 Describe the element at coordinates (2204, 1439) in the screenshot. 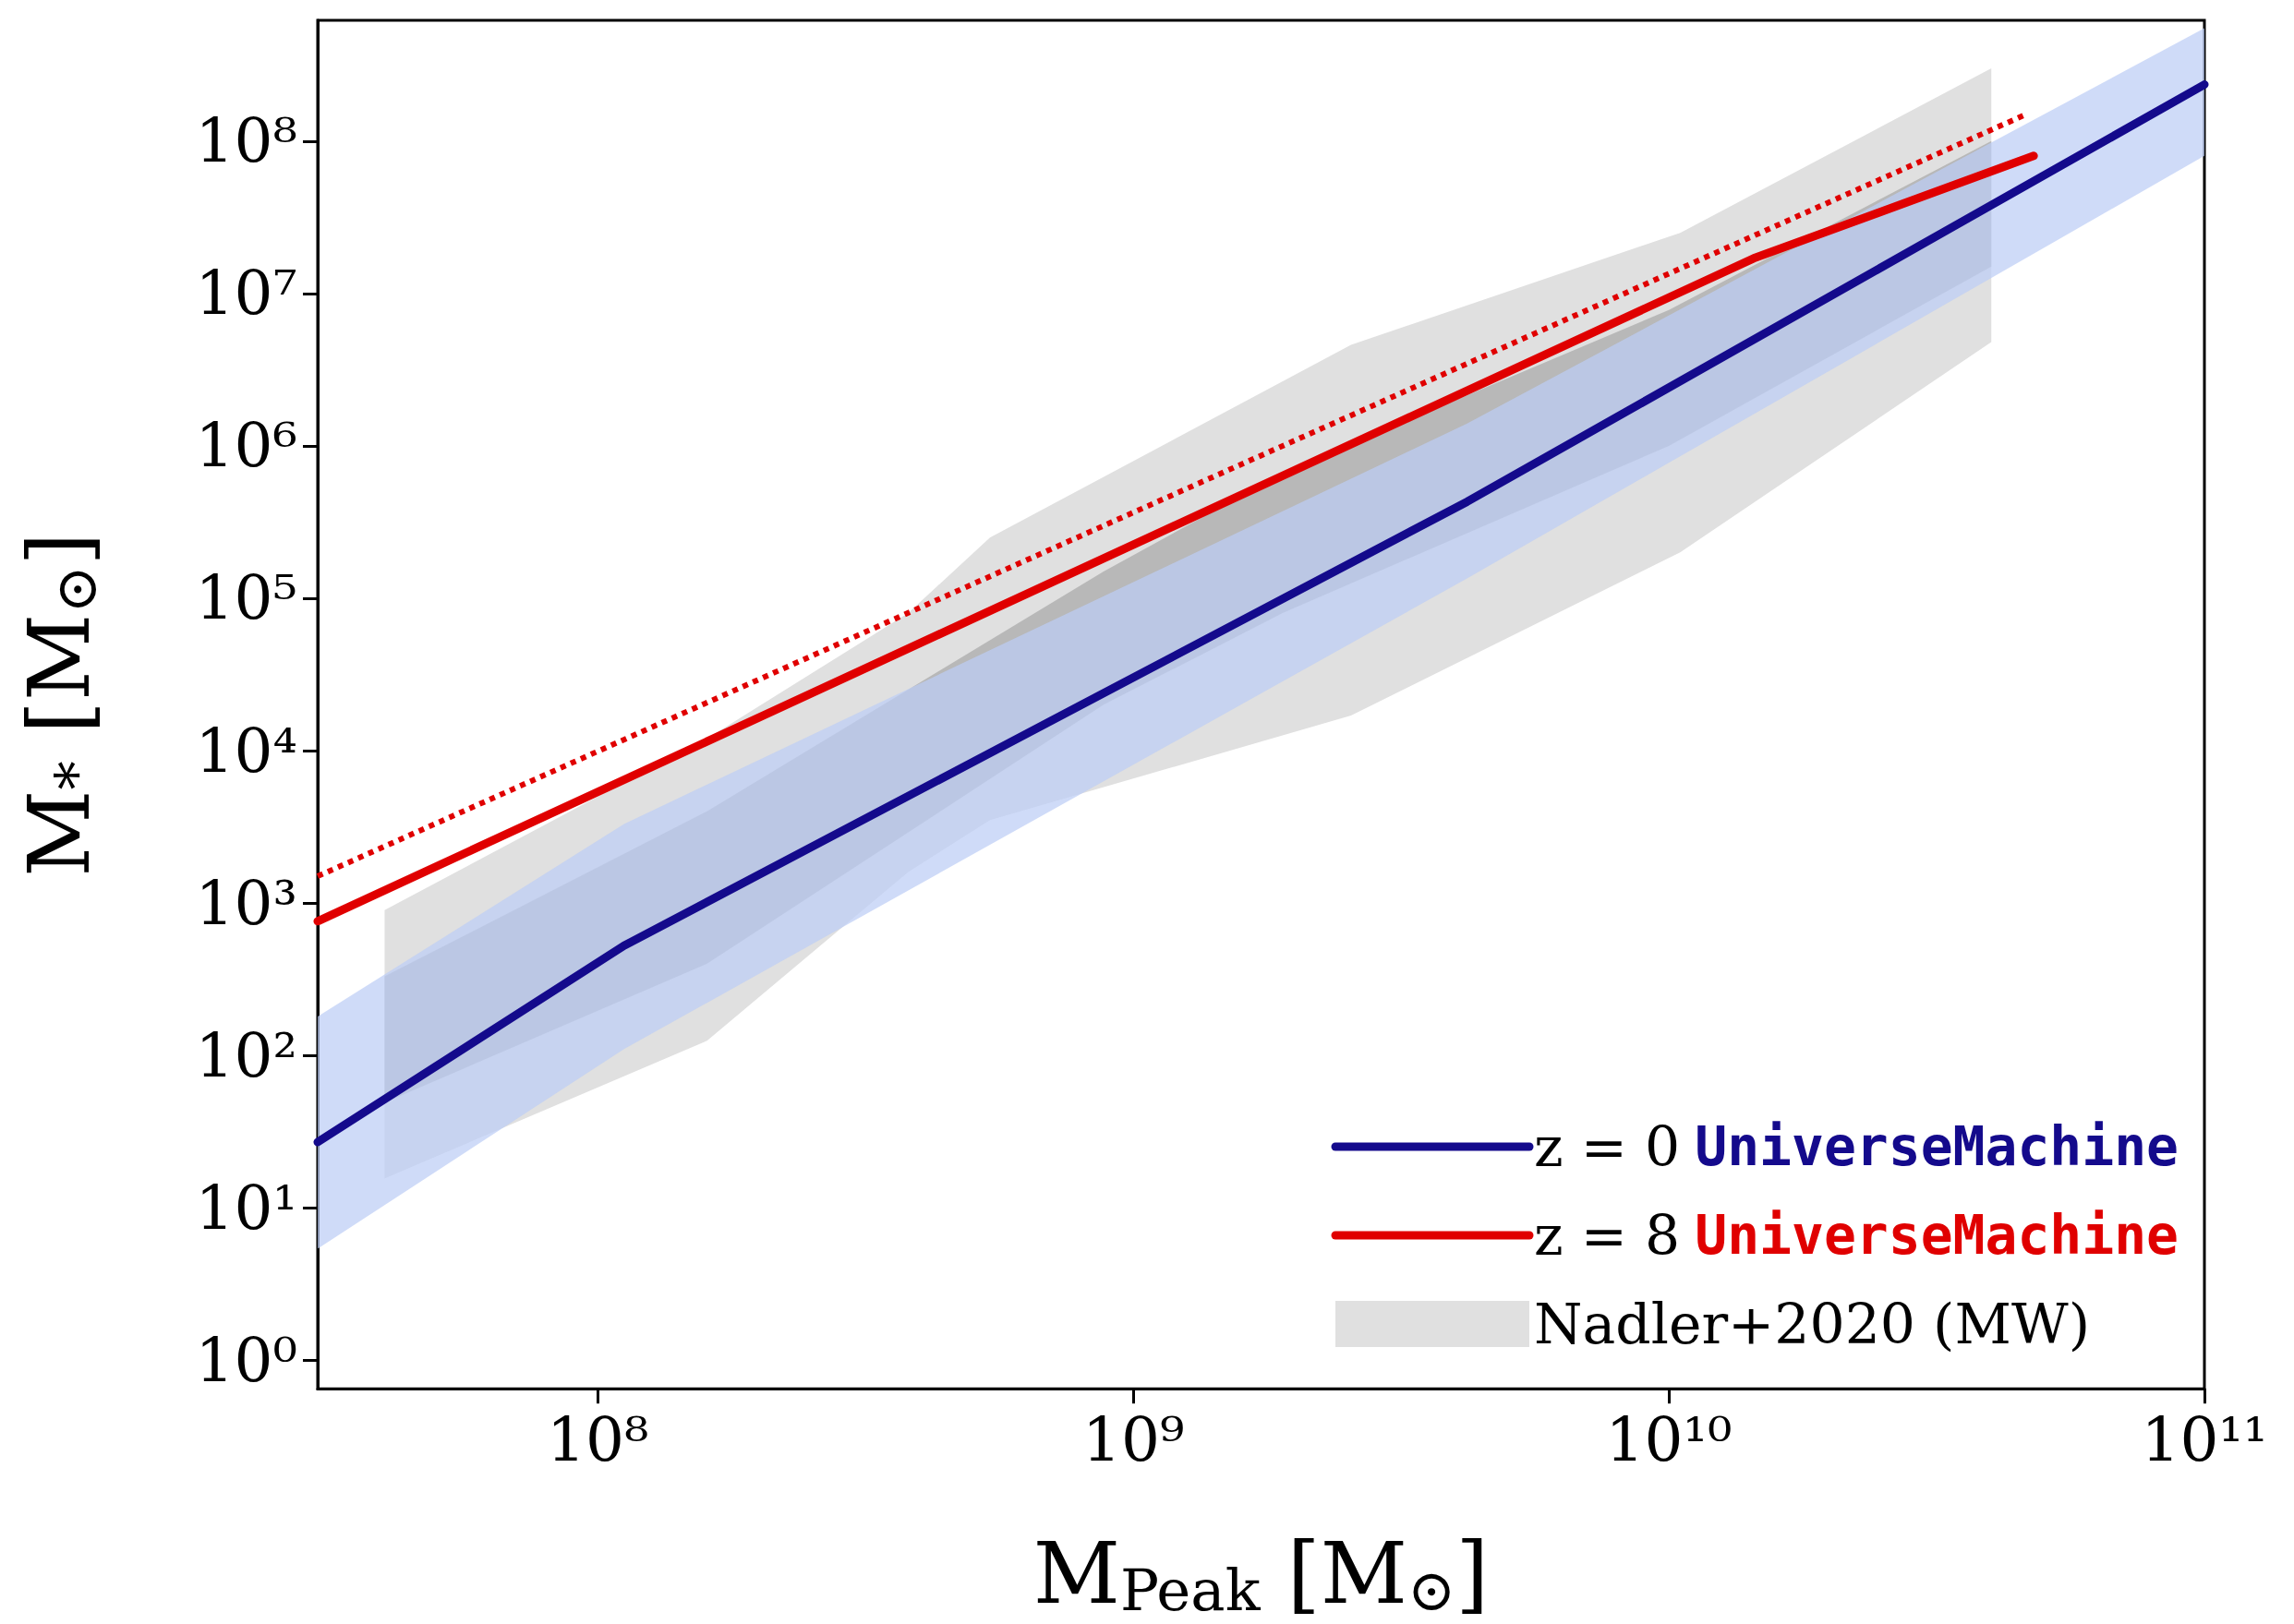

I see `x-tick-label: 10¹¹` at that location.